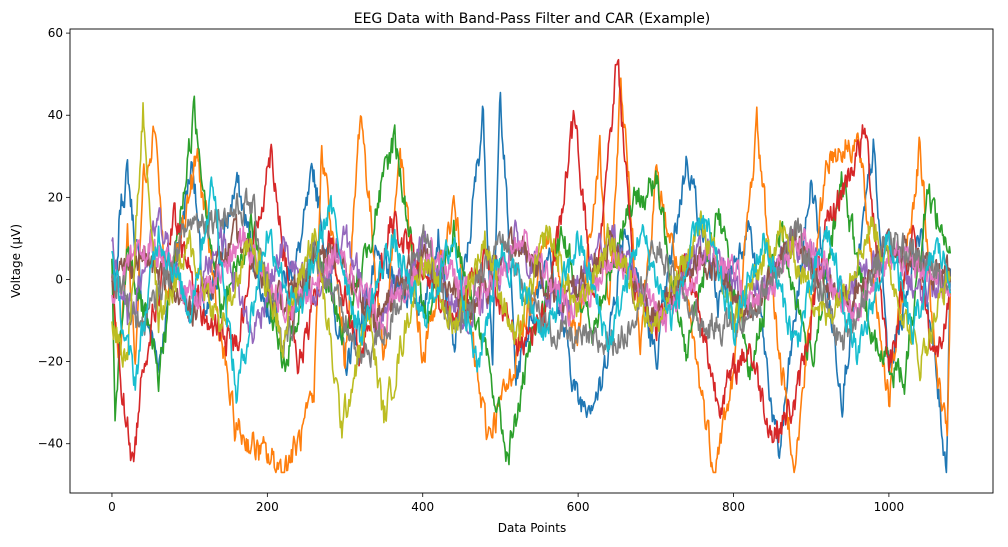 The width and height of the screenshot is (1008, 547). I want to click on x-tick-label: 1000, so click(889, 507).